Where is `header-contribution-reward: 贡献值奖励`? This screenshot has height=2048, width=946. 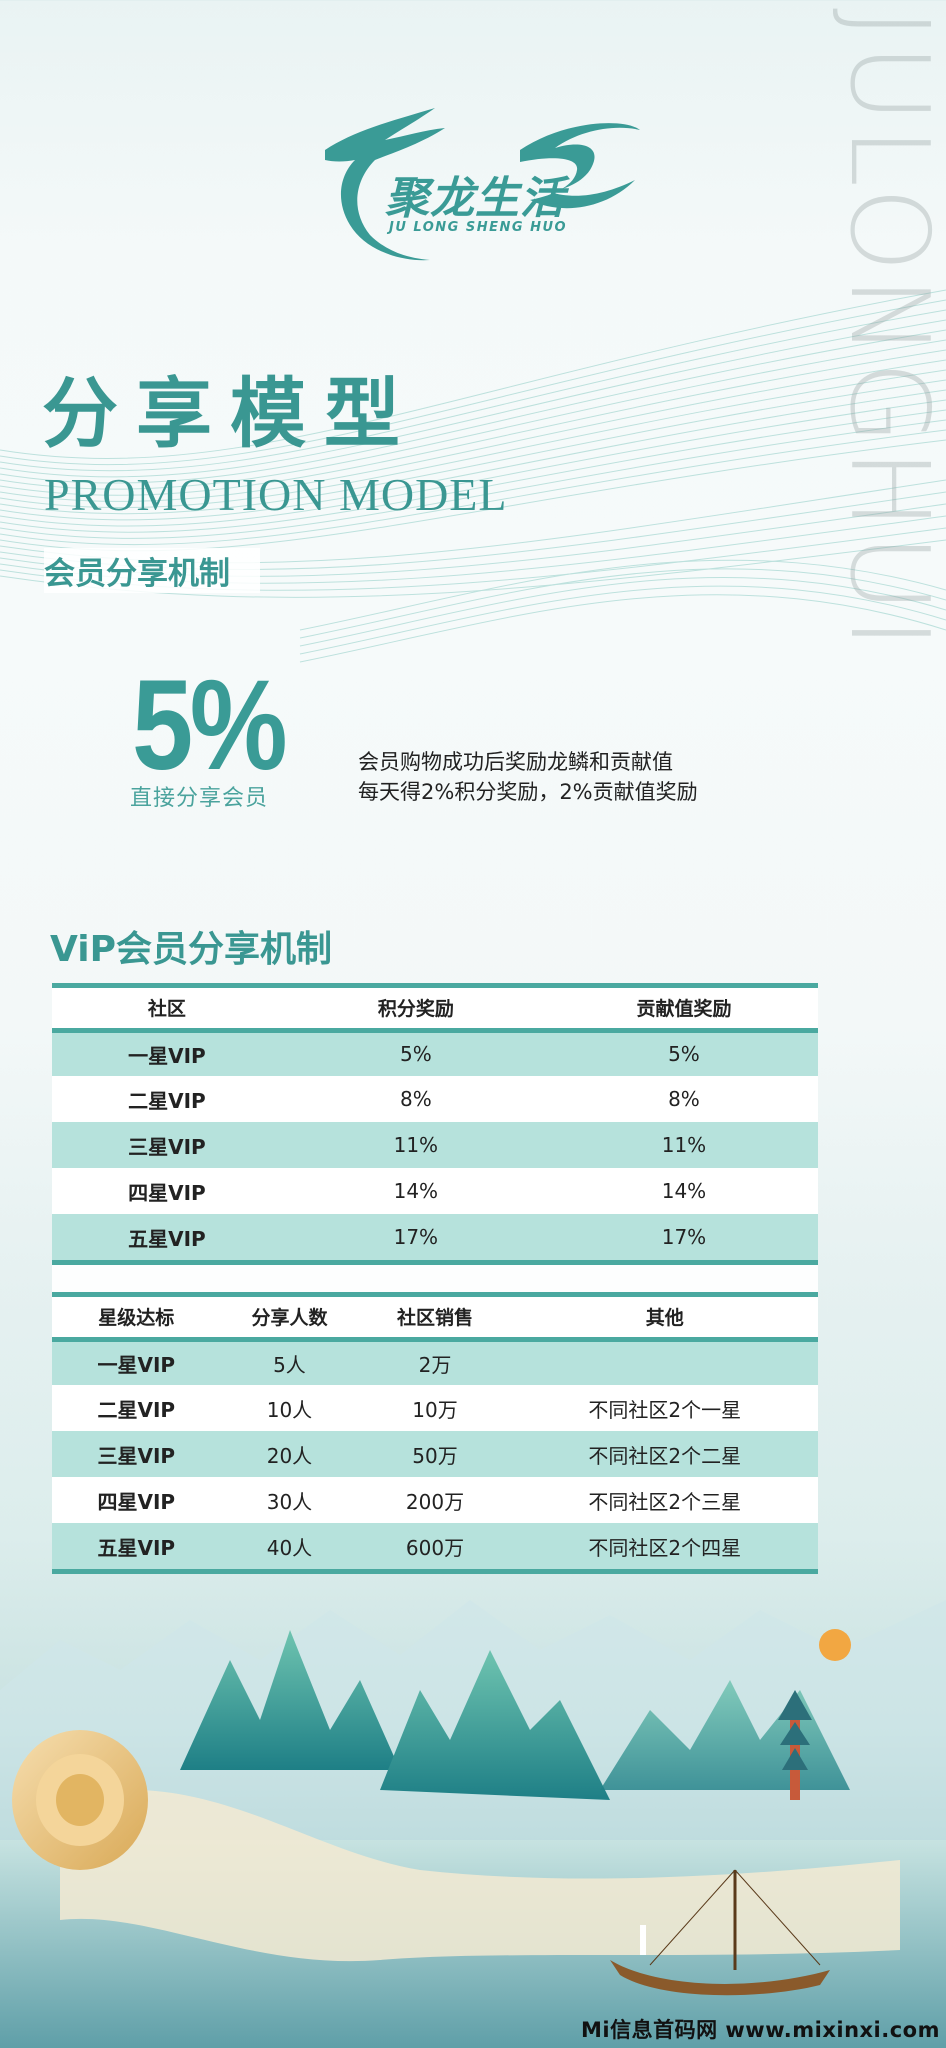
header-contribution-reward: 贡献值奖励 is located at coordinates (683, 1010).